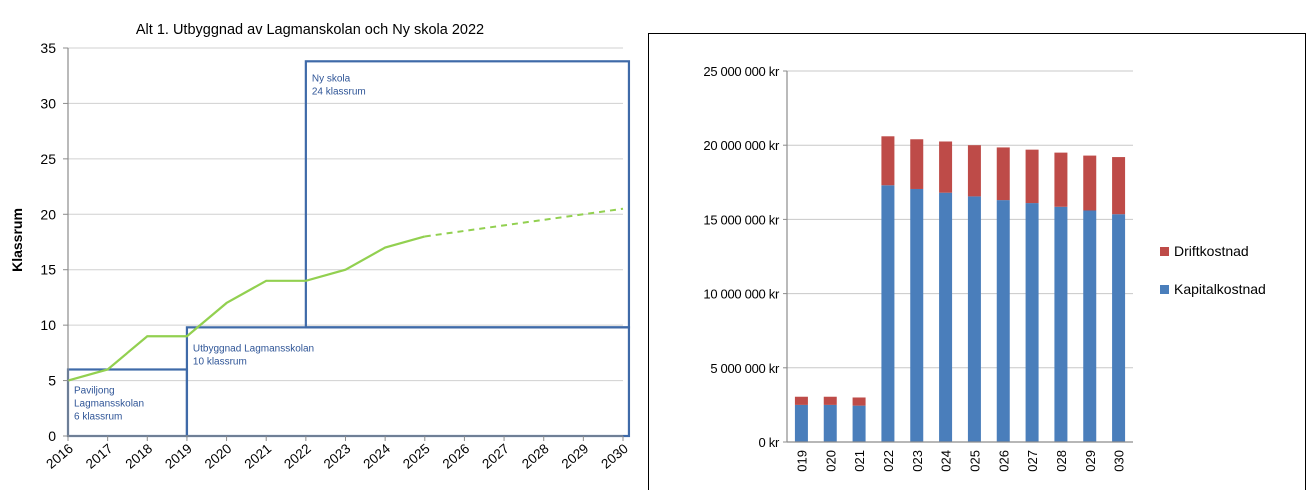 This screenshot has height=491, width=1307. I want to click on left-x-tick-label: 2030, so click(614, 456).